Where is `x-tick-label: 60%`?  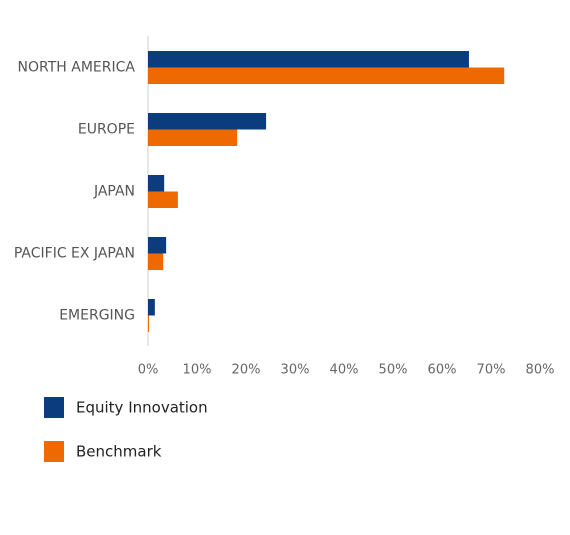
x-tick-label: 60% is located at coordinates (442, 370).